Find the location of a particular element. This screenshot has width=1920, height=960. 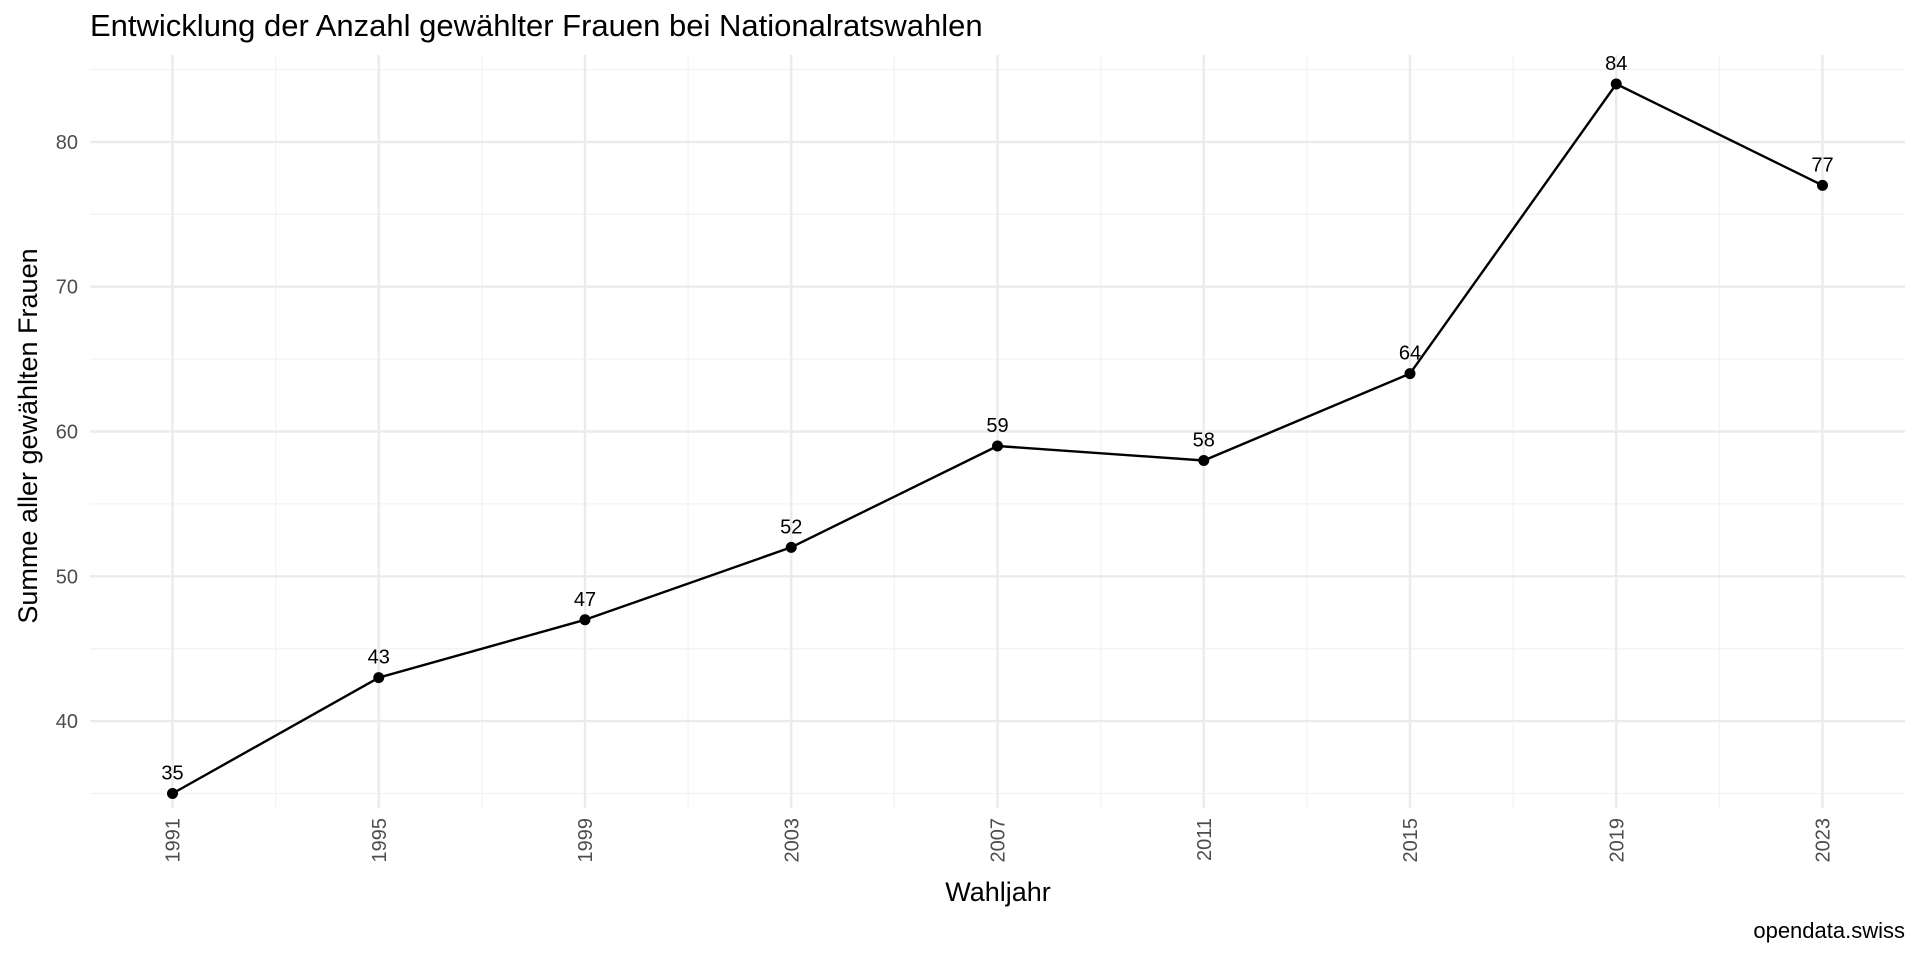

data-label: 52 is located at coordinates (791, 527).